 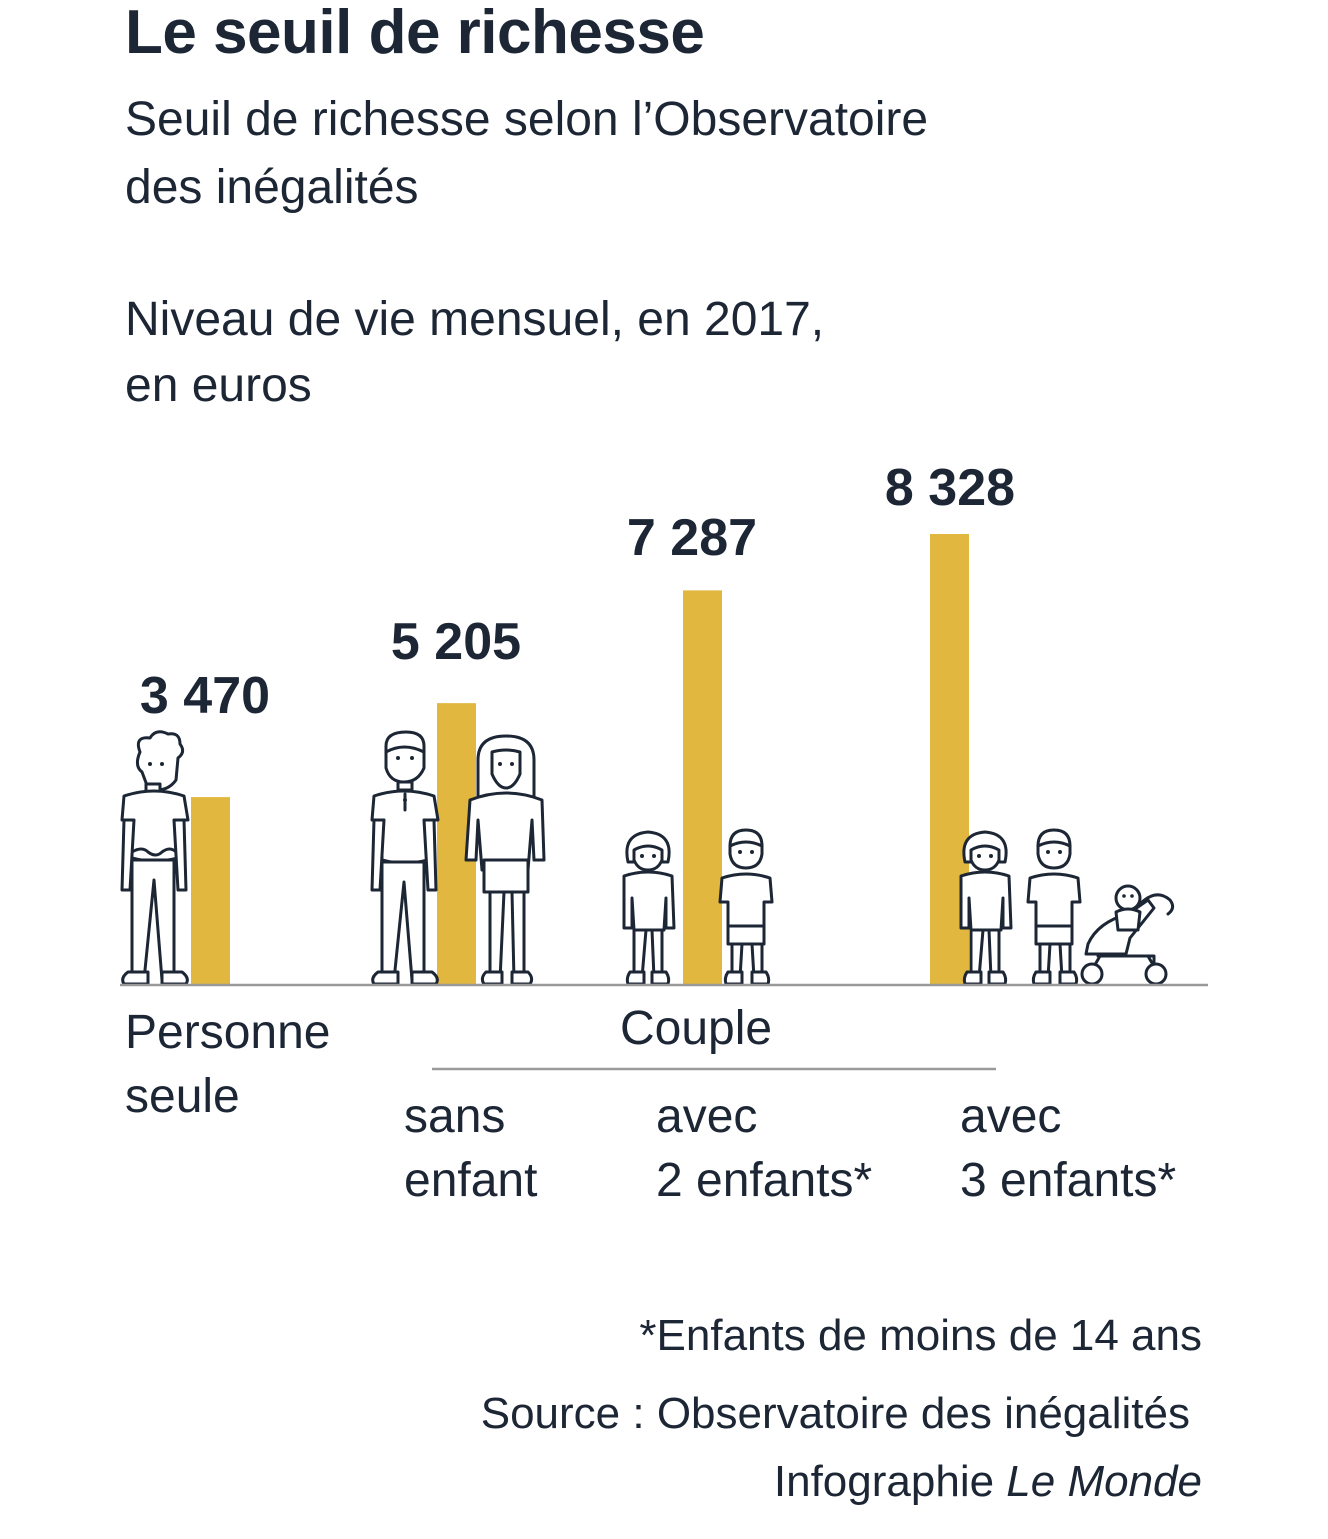 What do you see at coordinates (218, 385) in the screenshot?
I see `unit-label-line2: en euros` at bounding box center [218, 385].